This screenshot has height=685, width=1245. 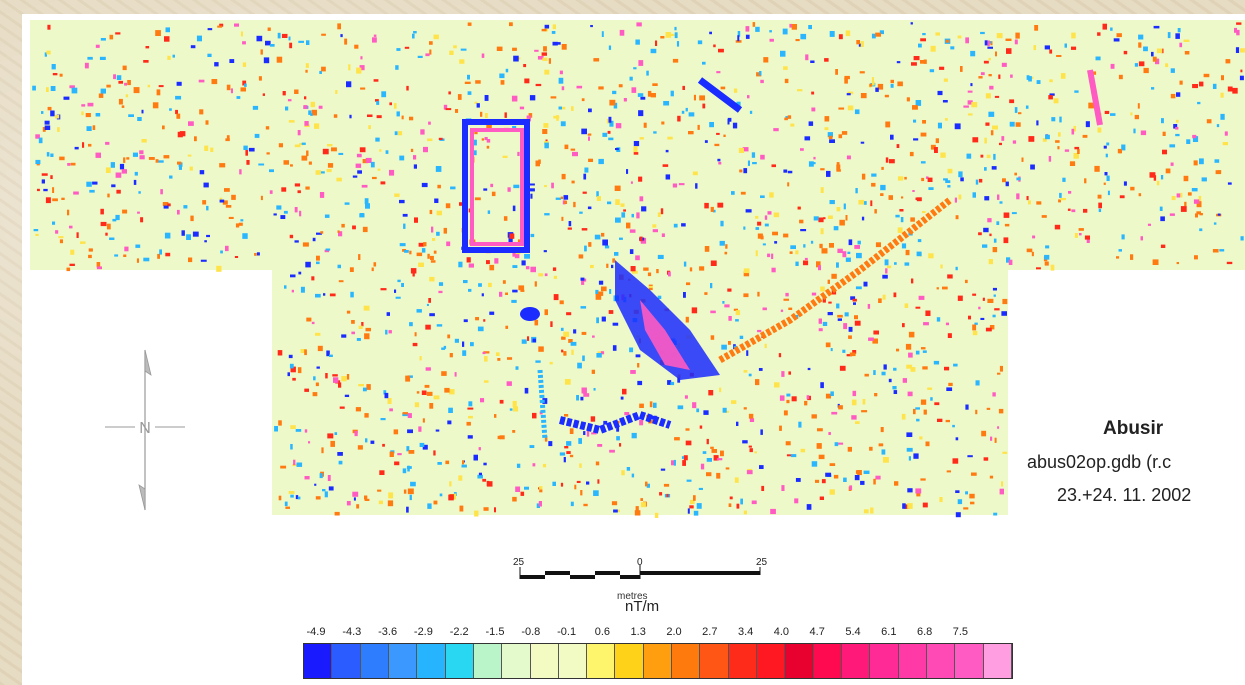 I want to click on pit-feature, so click(x=530, y=314).